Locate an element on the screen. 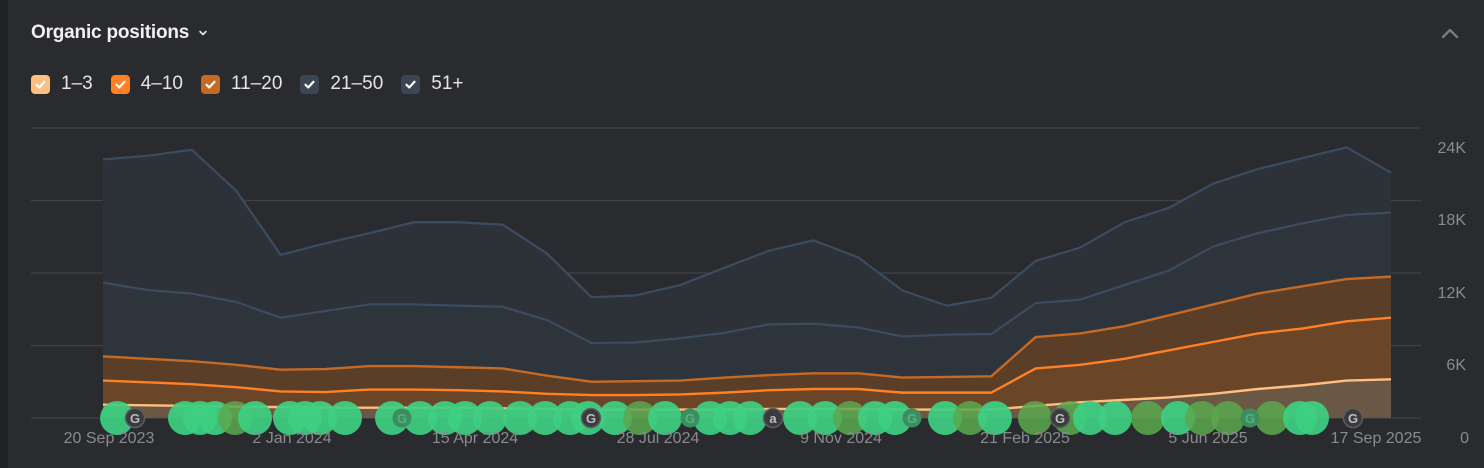 Image resolution: width=1484 pixels, height=468 pixels. legend-item-1-3: 1–3 is located at coordinates (62, 84).